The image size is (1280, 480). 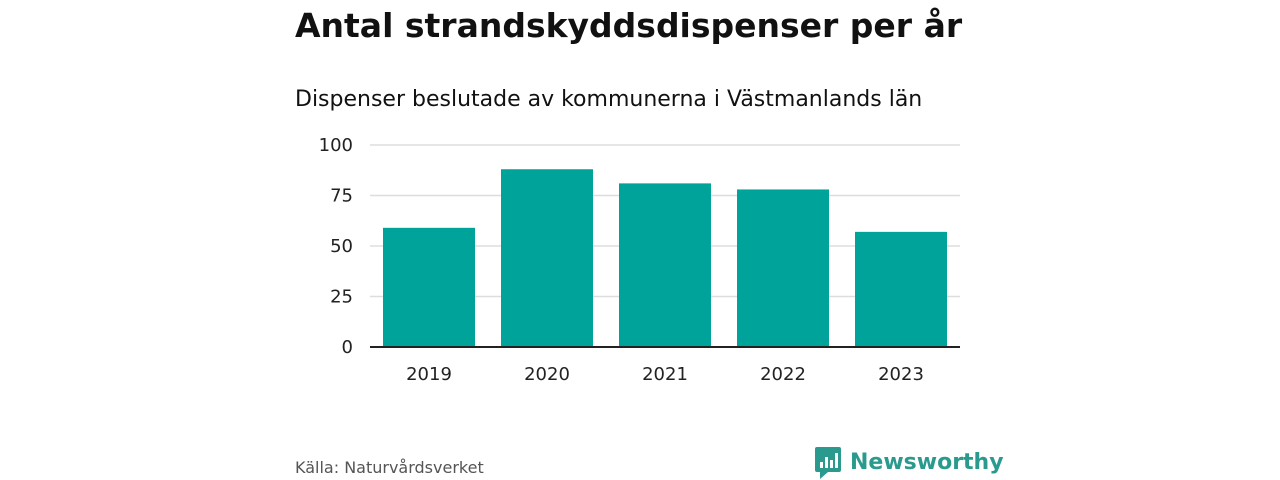 I want to click on bar-2022, so click(x=783, y=268).